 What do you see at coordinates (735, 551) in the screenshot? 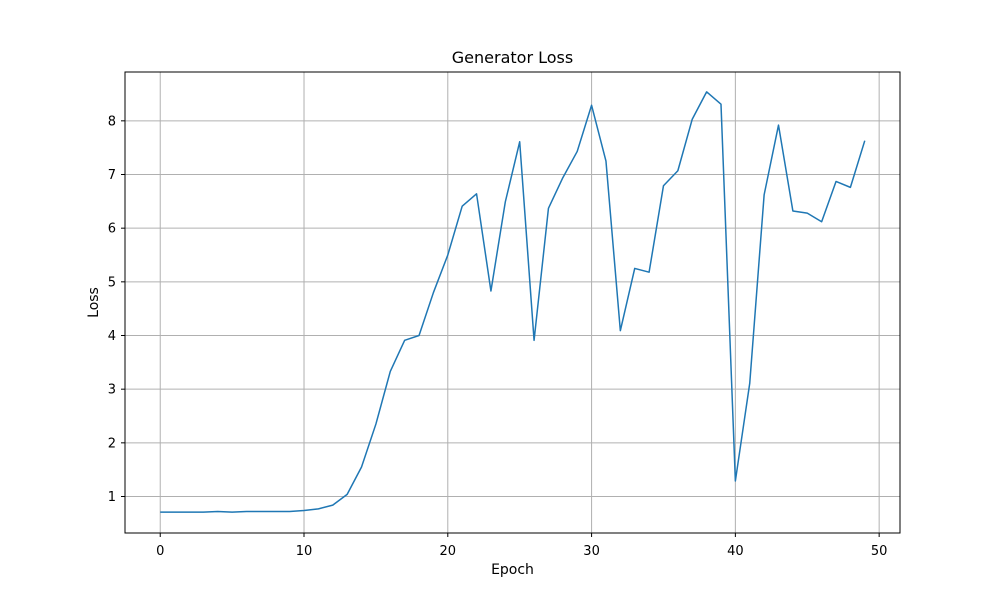
I see `x-tick-label: 40` at bounding box center [735, 551].